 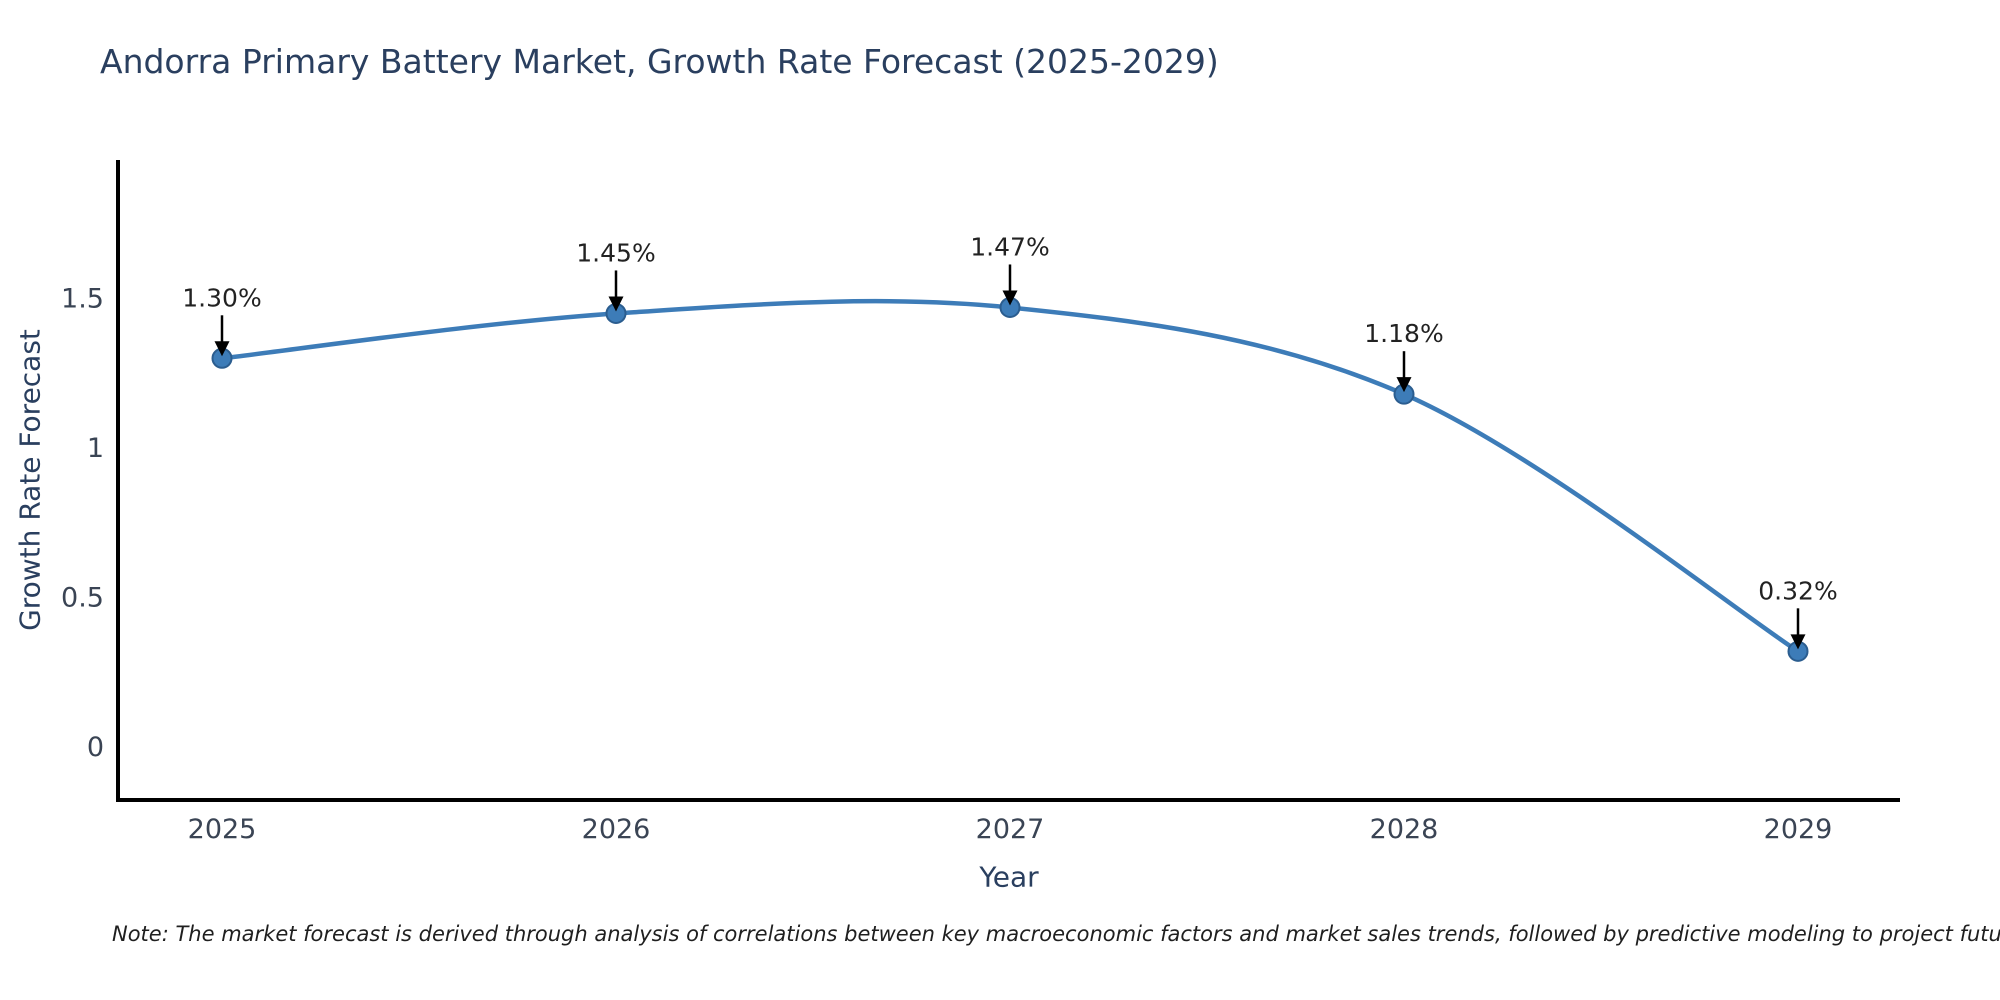 I want to click on x-axis-title: Year, so click(x=1009, y=877).